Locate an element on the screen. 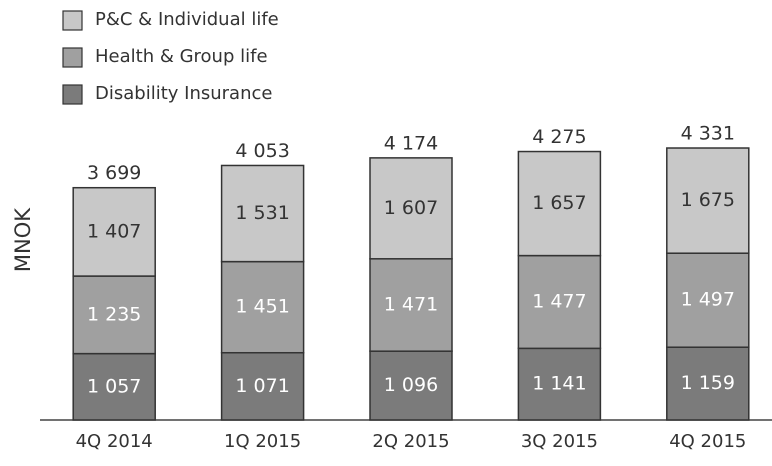 The image size is (772, 466). value-label: 1 607 is located at coordinates (411, 208).